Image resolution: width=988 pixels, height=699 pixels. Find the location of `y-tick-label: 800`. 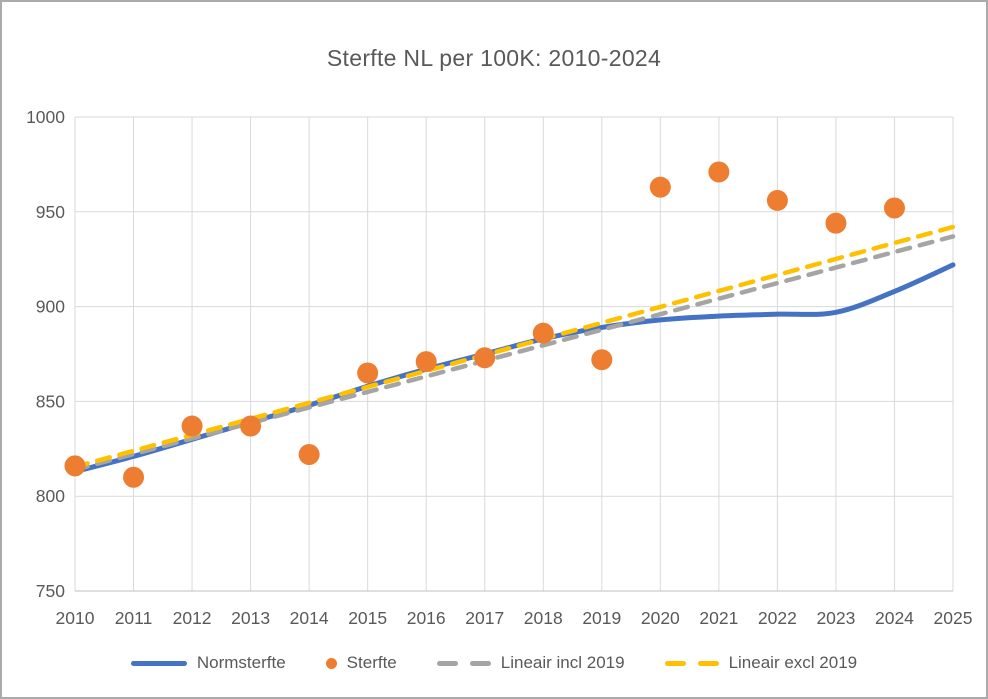

y-tick-label: 800 is located at coordinates (50, 496).